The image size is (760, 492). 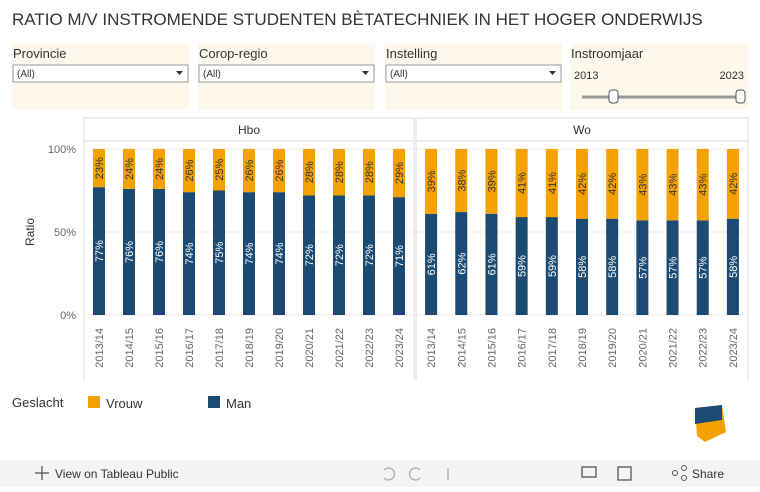 I want to click on slider-min: 2013, so click(x=586, y=76).